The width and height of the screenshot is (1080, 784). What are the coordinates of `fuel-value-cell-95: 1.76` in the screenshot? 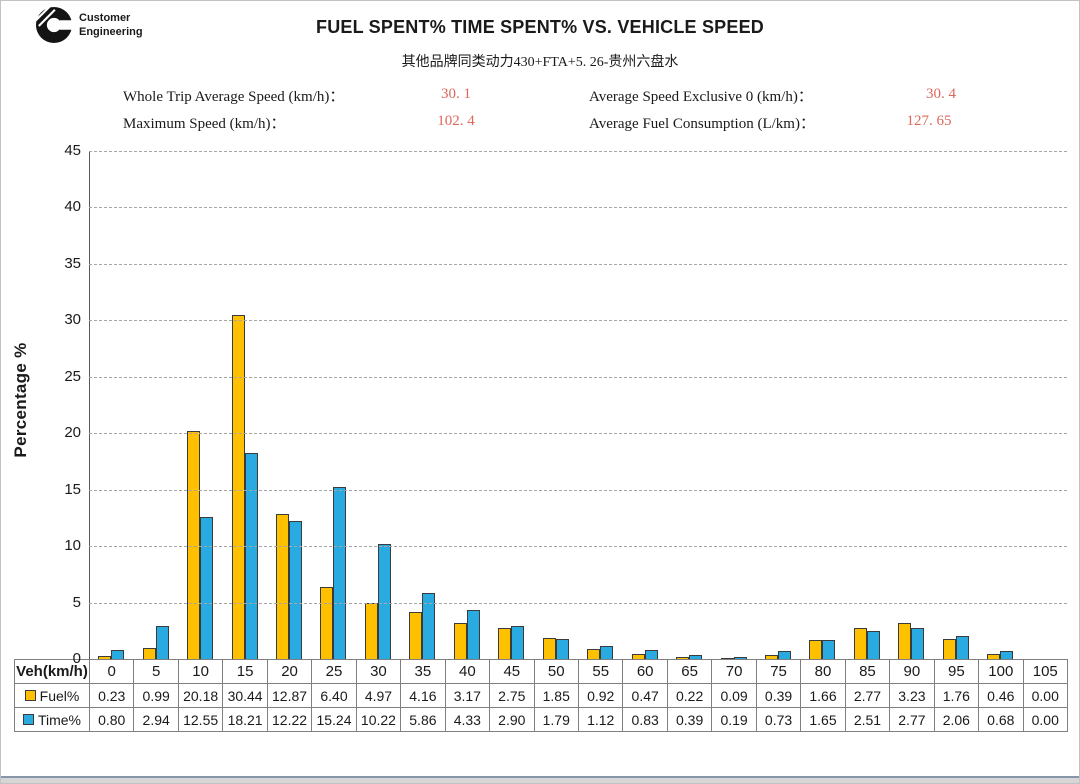 It's located at (957, 696).